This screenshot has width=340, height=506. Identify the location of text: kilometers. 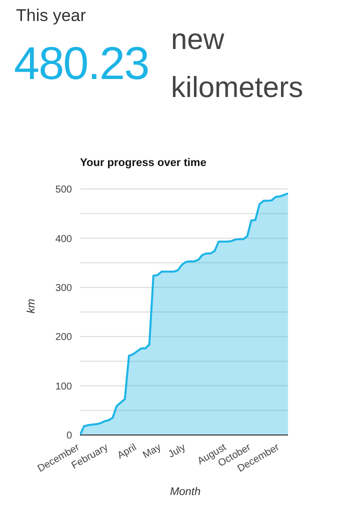
(237, 88).